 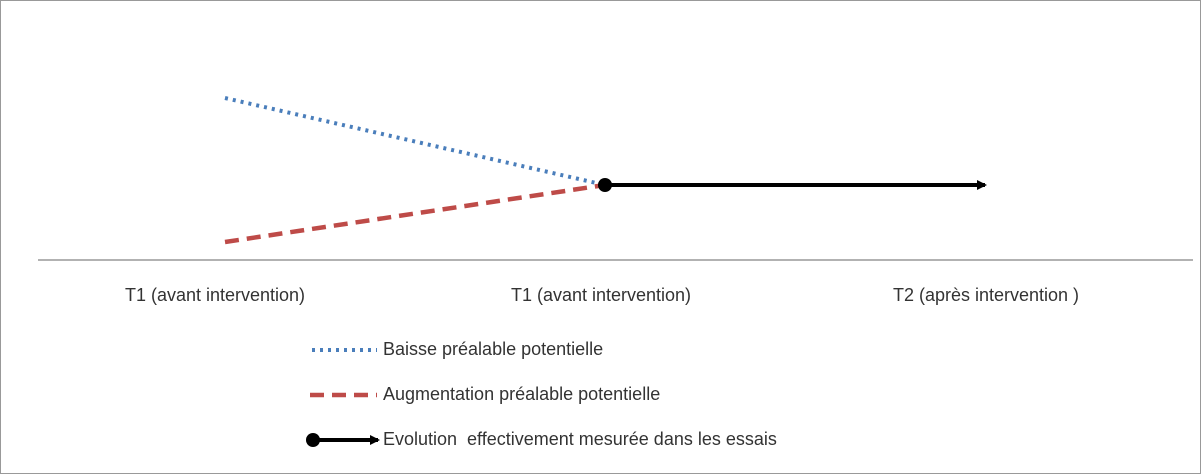 What do you see at coordinates (415, 213) in the screenshot?
I see `increase-line` at bounding box center [415, 213].